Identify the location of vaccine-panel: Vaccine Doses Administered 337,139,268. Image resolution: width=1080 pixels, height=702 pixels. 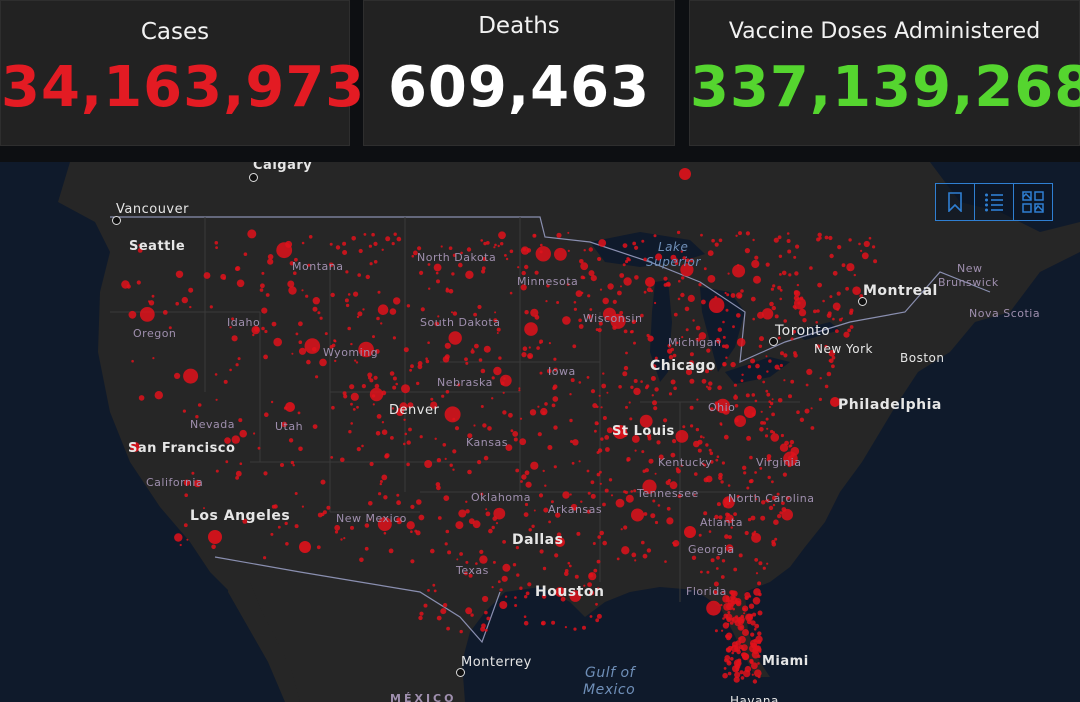
(884, 73).